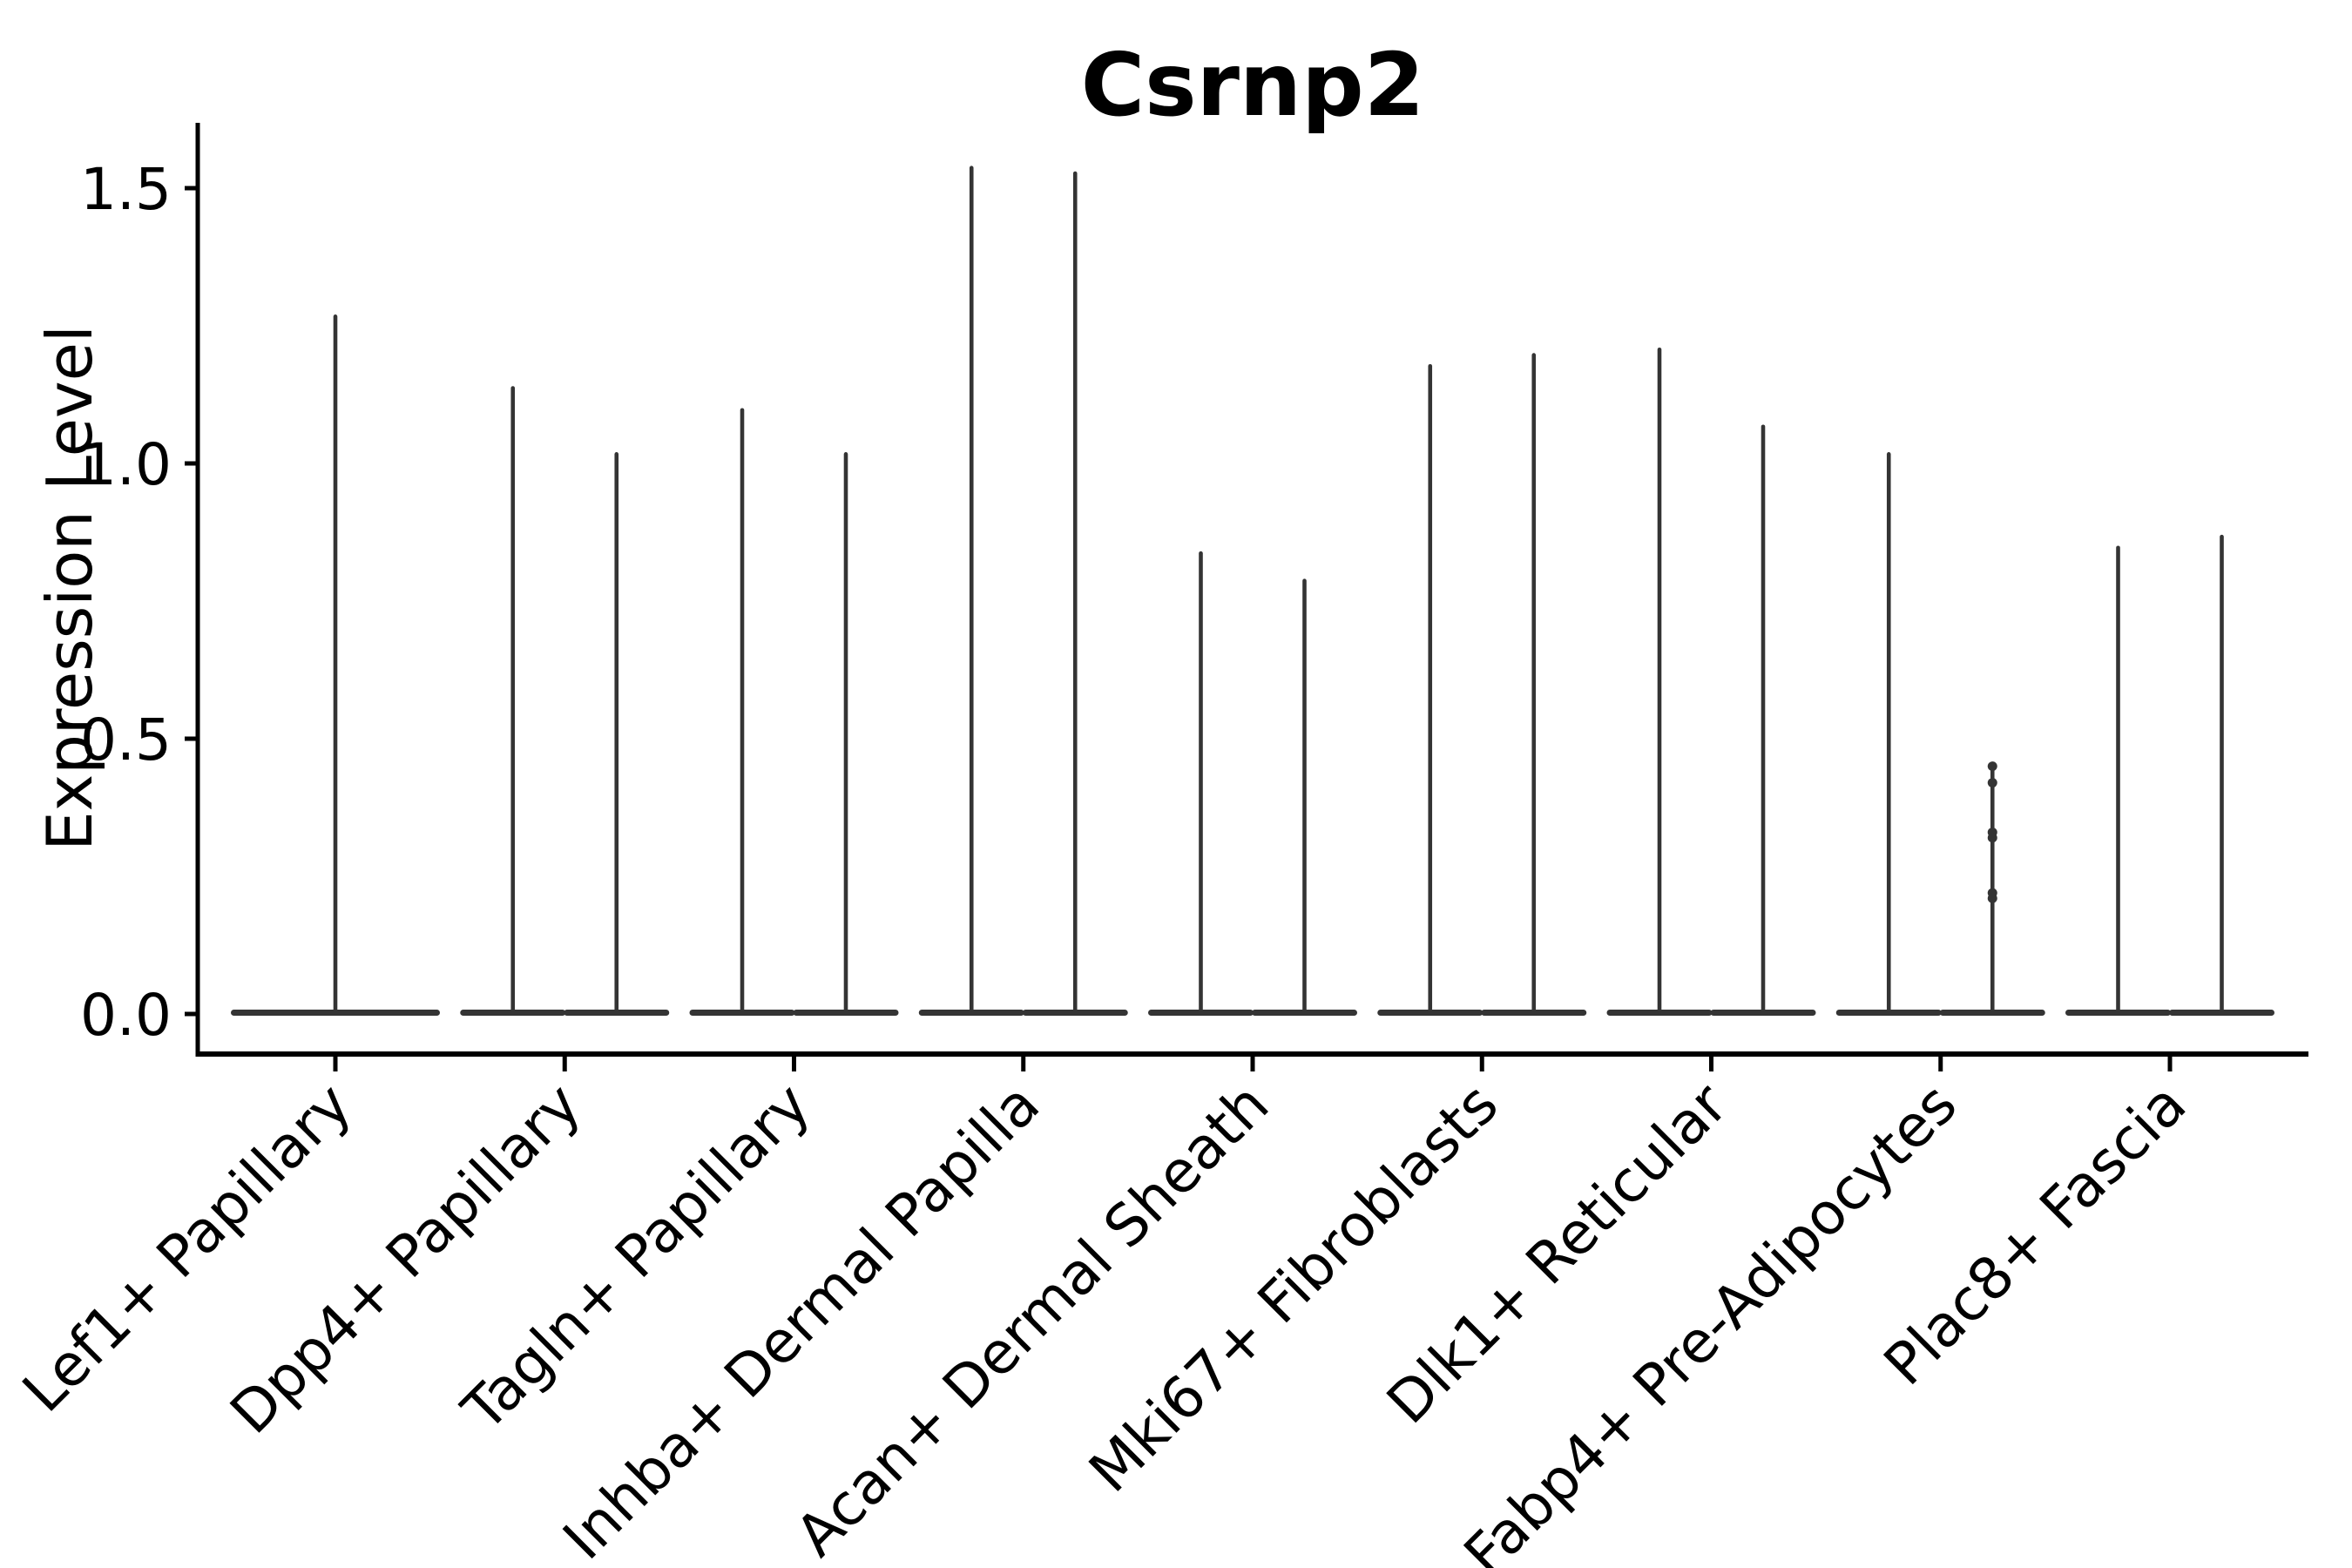 Image resolution: width=2352 pixels, height=1568 pixels. What do you see at coordinates (126, 740) in the screenshot?
I see `y-tick-label: 0.5` at bounding box center [126, 740].